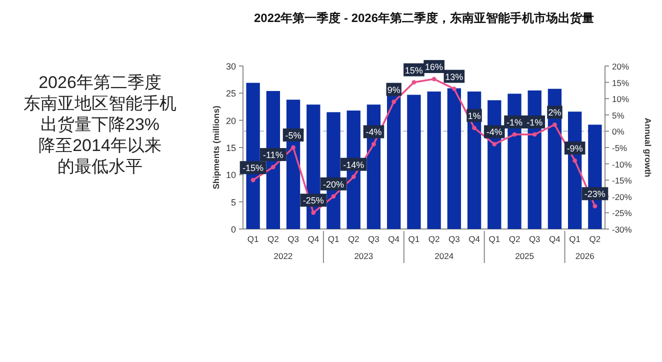 This screenshot has height=362, width=662. Describe the element at coordinates (100, 103) in the screenshot. I see `text: 东南亚地区智能手机` at that location.